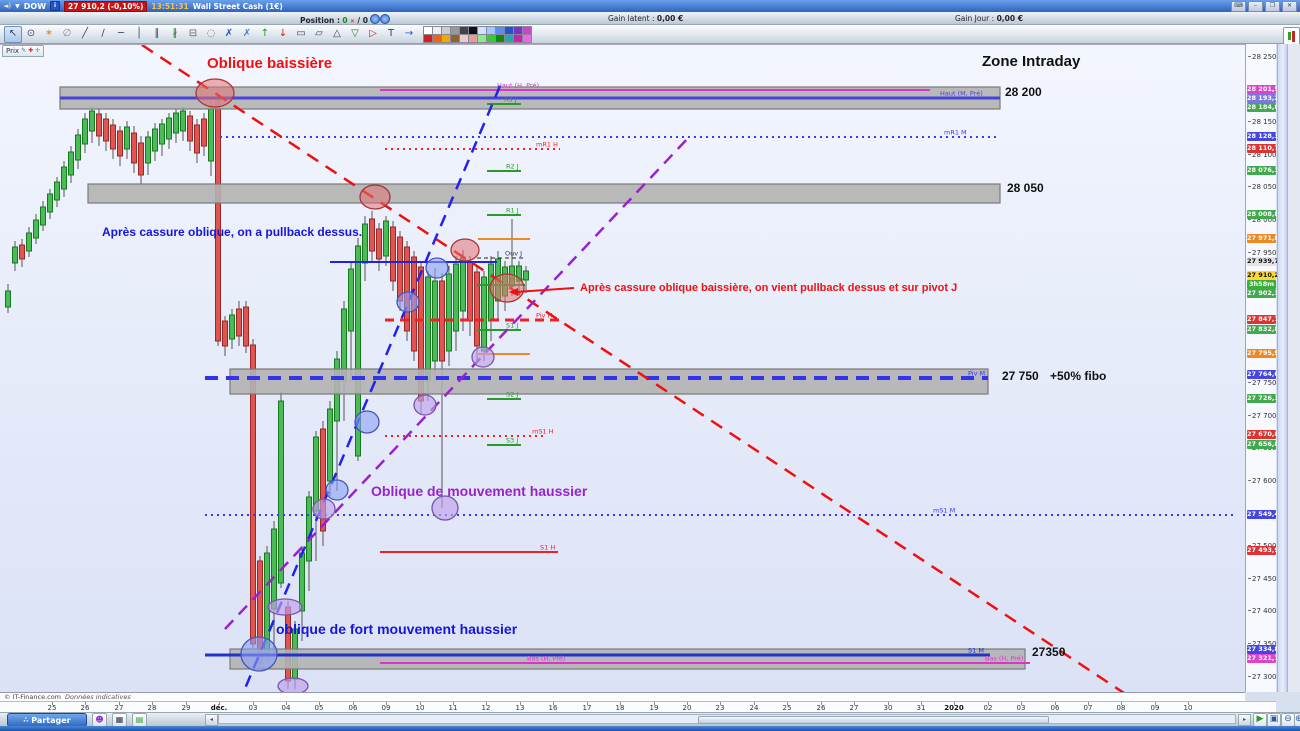 This screenshot has height=731, width=1300. Describe the element at coordinates (961, 94) in the screenshot. I see `level-line-label: Haut (M, Pré)` at that location.